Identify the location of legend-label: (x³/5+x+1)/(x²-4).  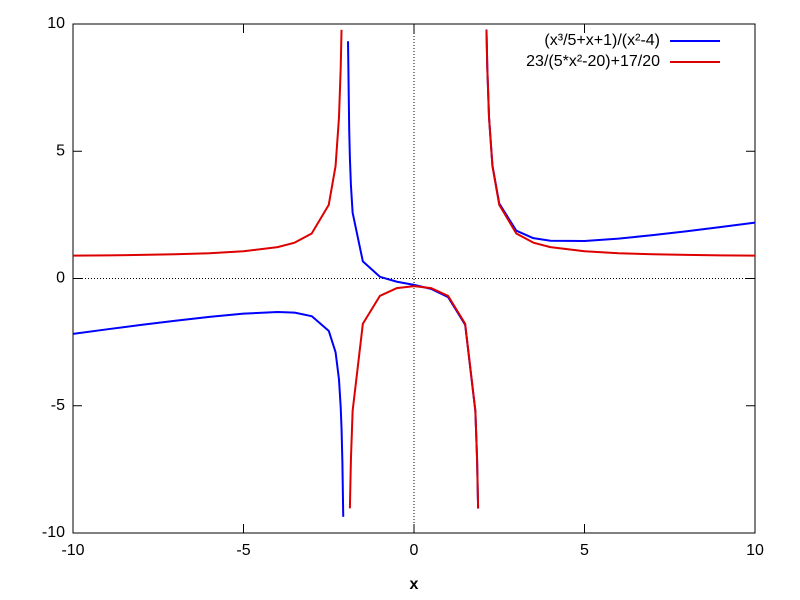
(602, 40).